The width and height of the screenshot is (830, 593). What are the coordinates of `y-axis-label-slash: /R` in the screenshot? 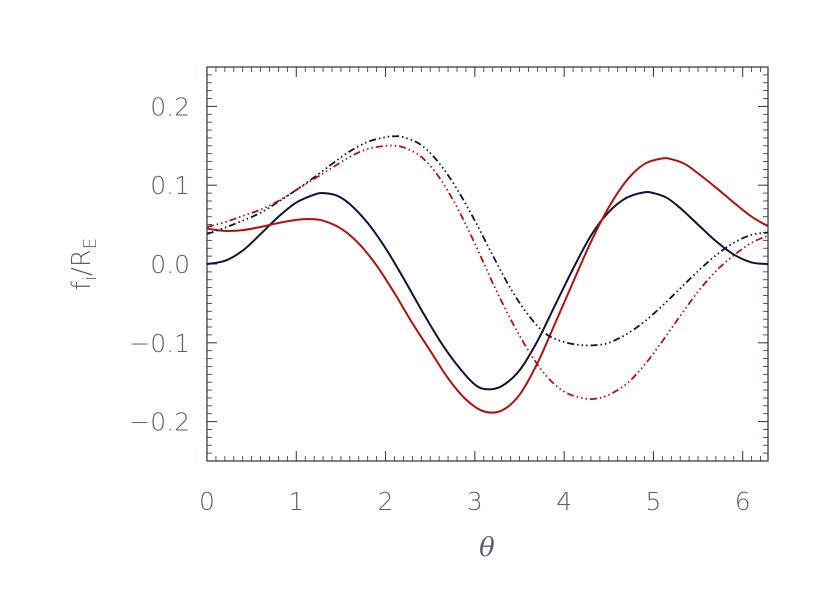 It's located at (82, 262).